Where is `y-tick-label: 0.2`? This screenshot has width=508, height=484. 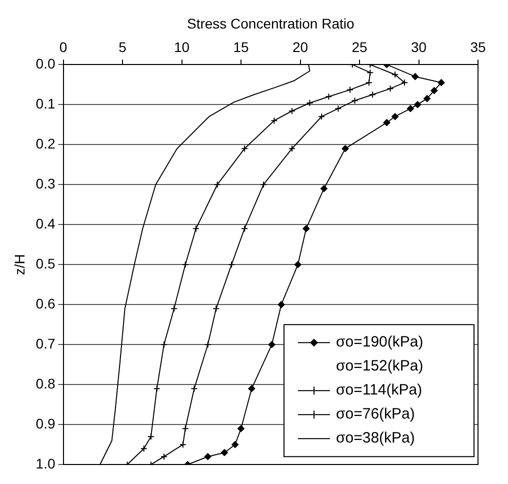 y-tick-label: 0.2 is located at coordinates (46, 143).